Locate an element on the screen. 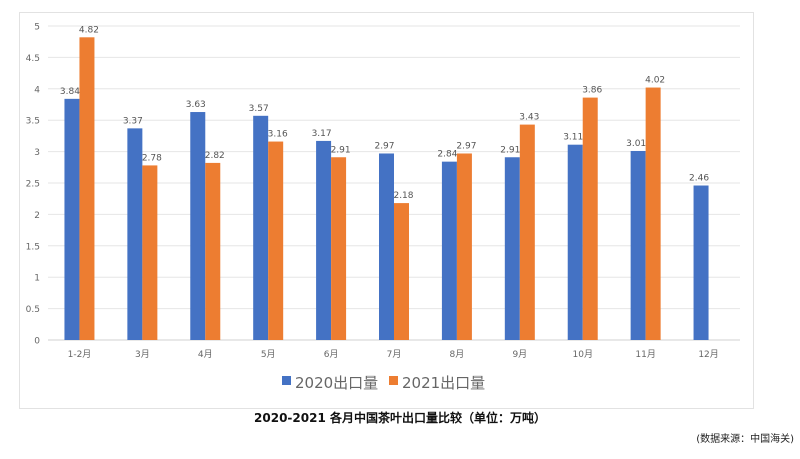 The image size is (800, 459). data-label: 2.46 is located at coordinates (699, 179).